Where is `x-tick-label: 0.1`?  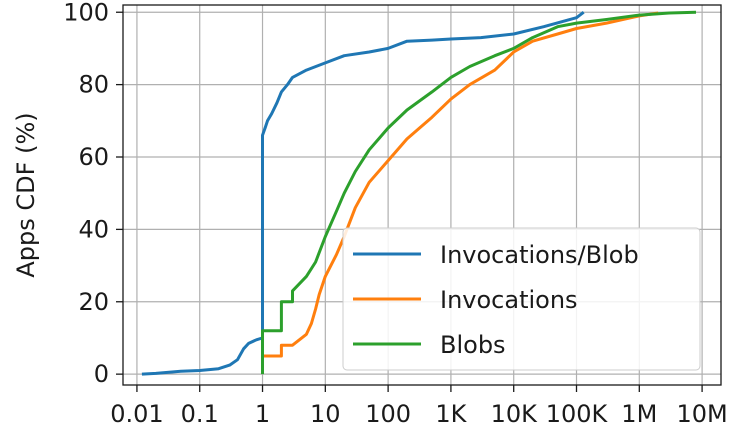
x-tick-label: 0.1 is located at coordinates (200, 414).